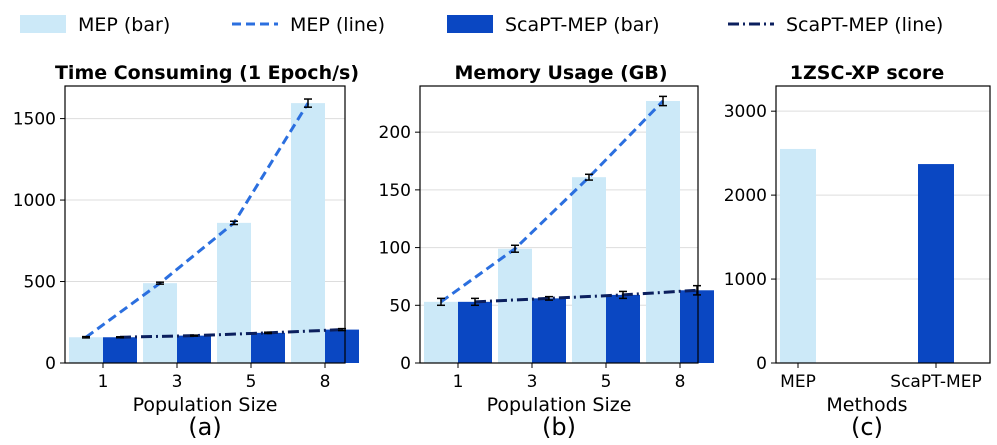  What do you see at coordinates (559, 427) in the screenshot?
I see `panel-label: (b)` at bounding box center [559, 427].